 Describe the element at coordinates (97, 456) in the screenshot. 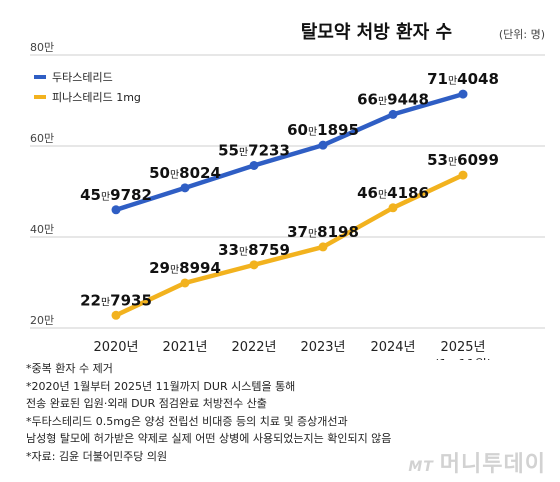

I see `footnote: *자료: 김윤 더불어민주당 의원` at that location.